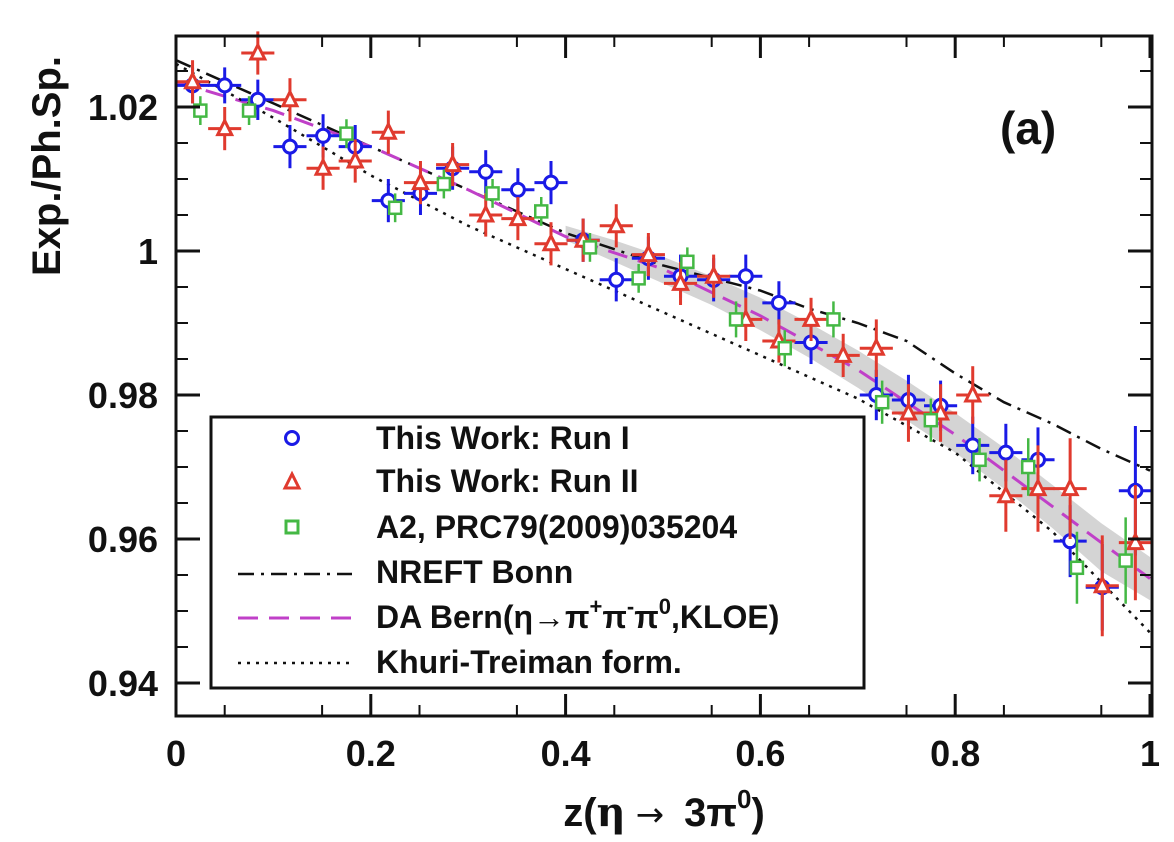 The image size is (1174, 842). Describe the element at coordinates (566, 753) in the screenshot. I see `x-tick-label: 0.4` at that location.